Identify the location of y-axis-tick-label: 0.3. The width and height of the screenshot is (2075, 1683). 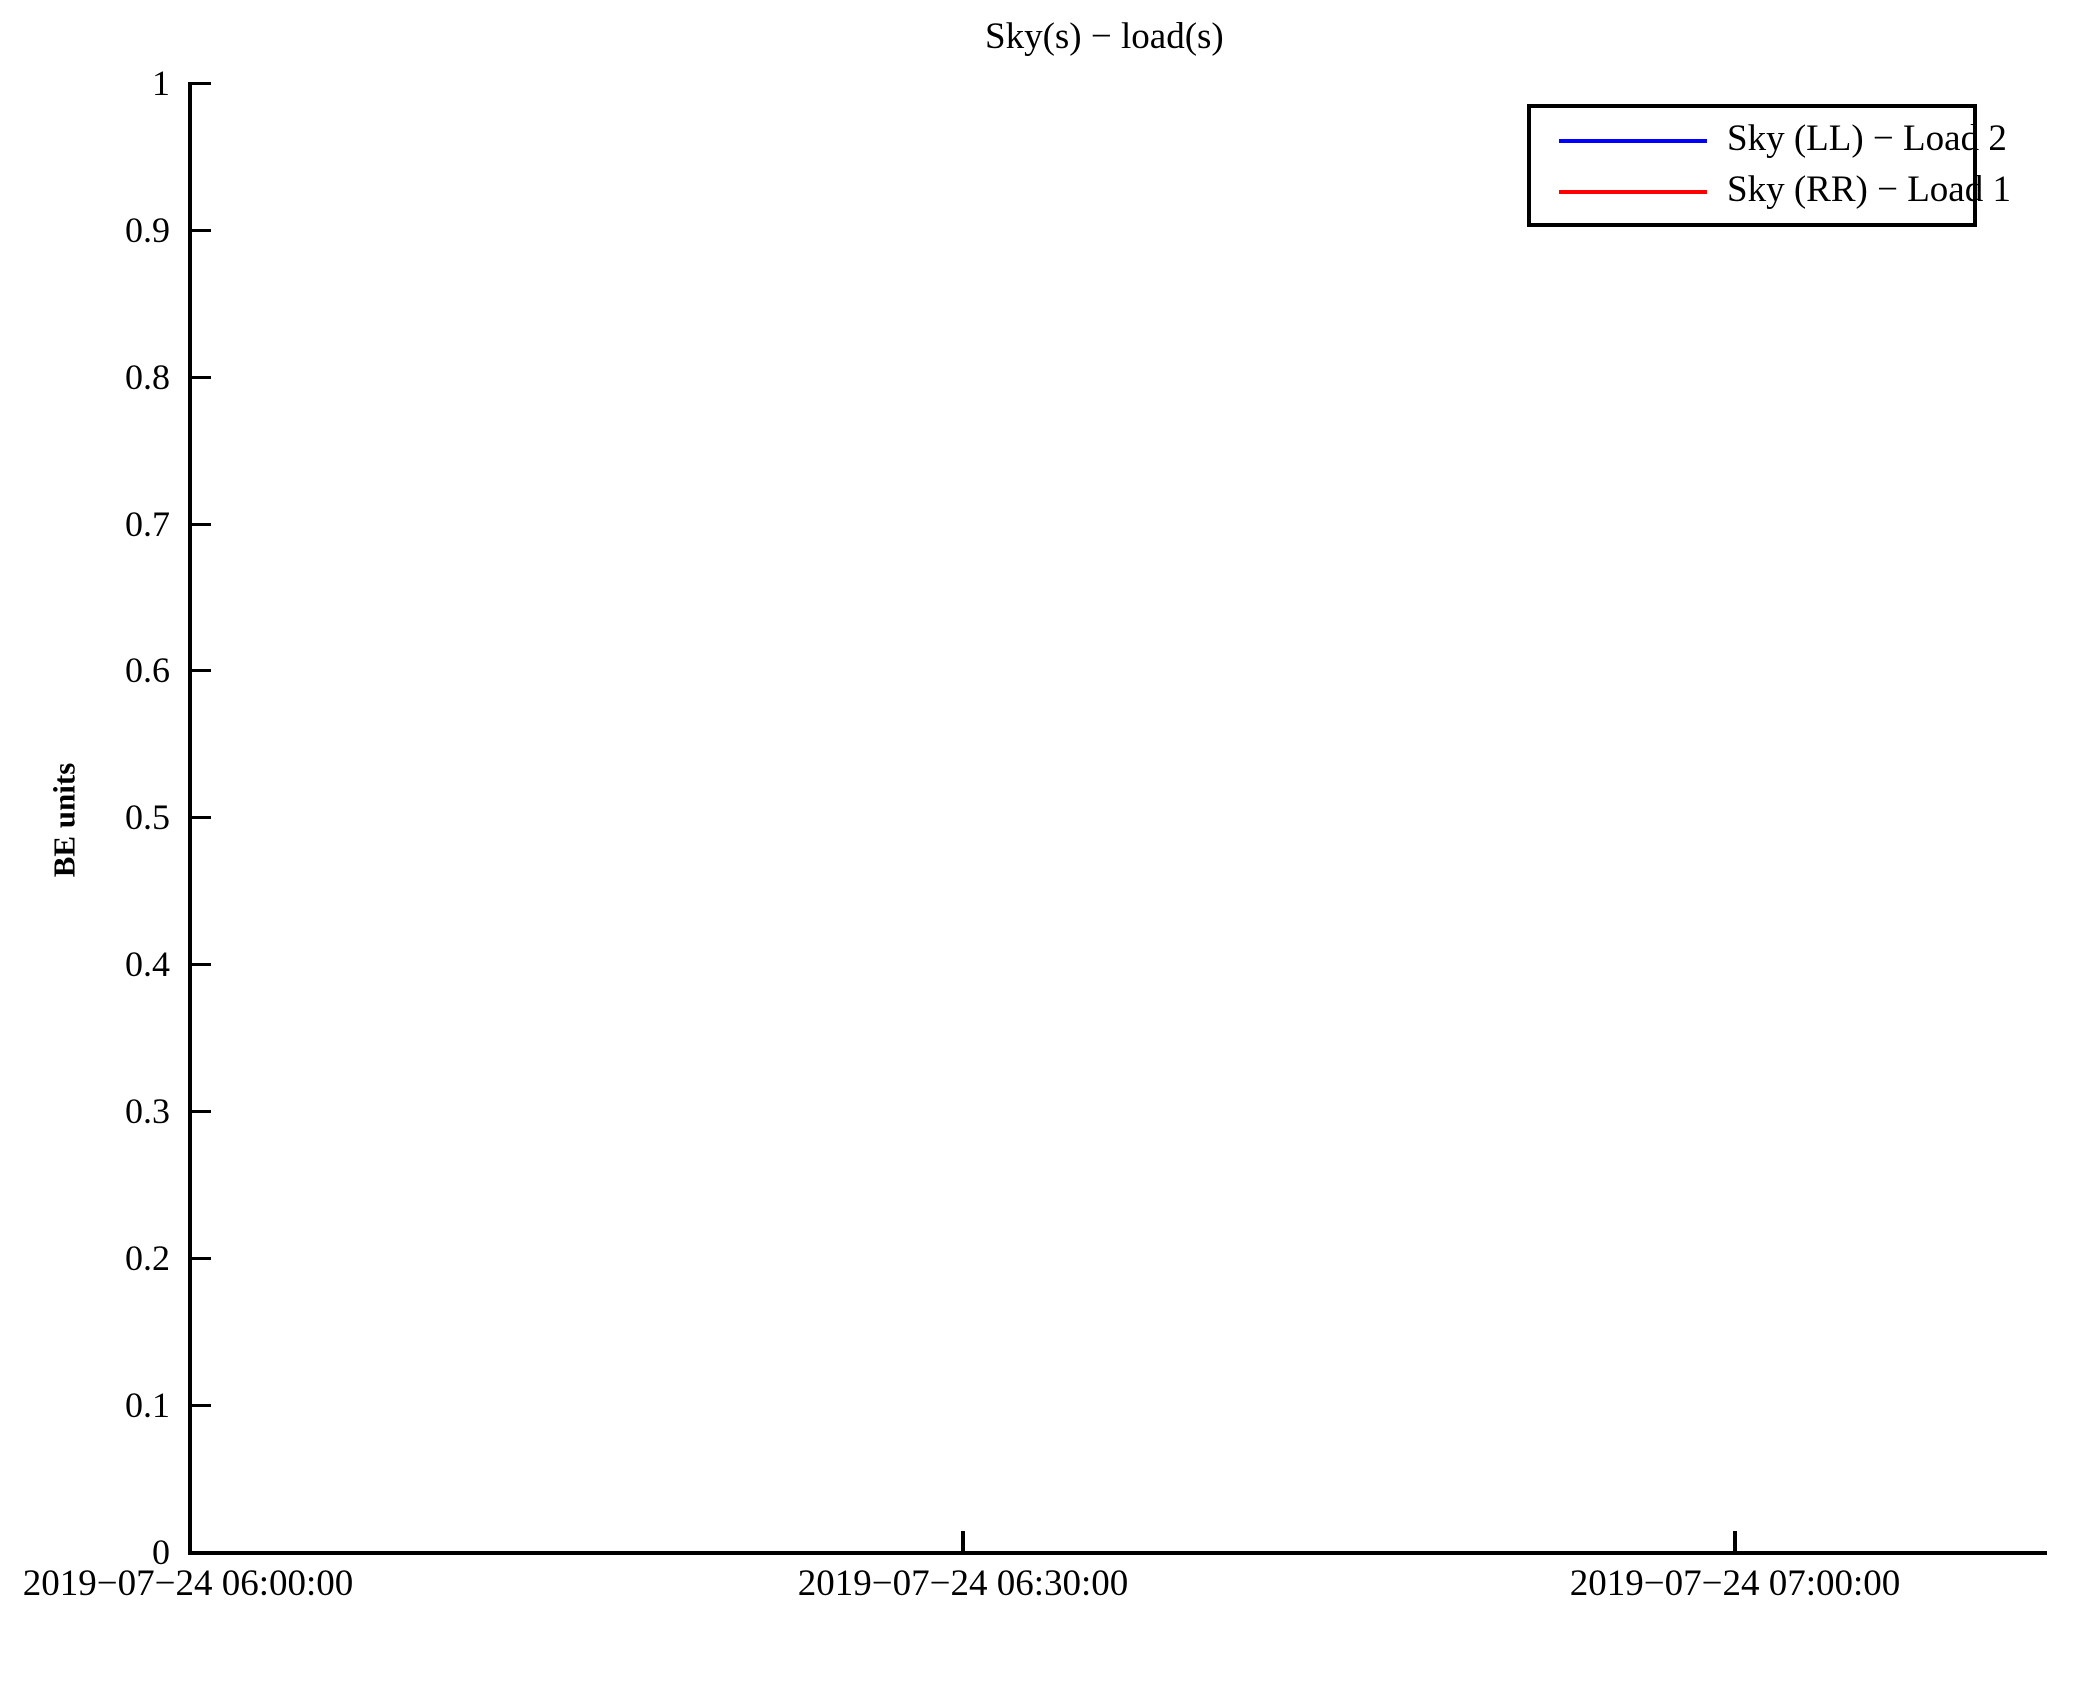
(147, 1111).